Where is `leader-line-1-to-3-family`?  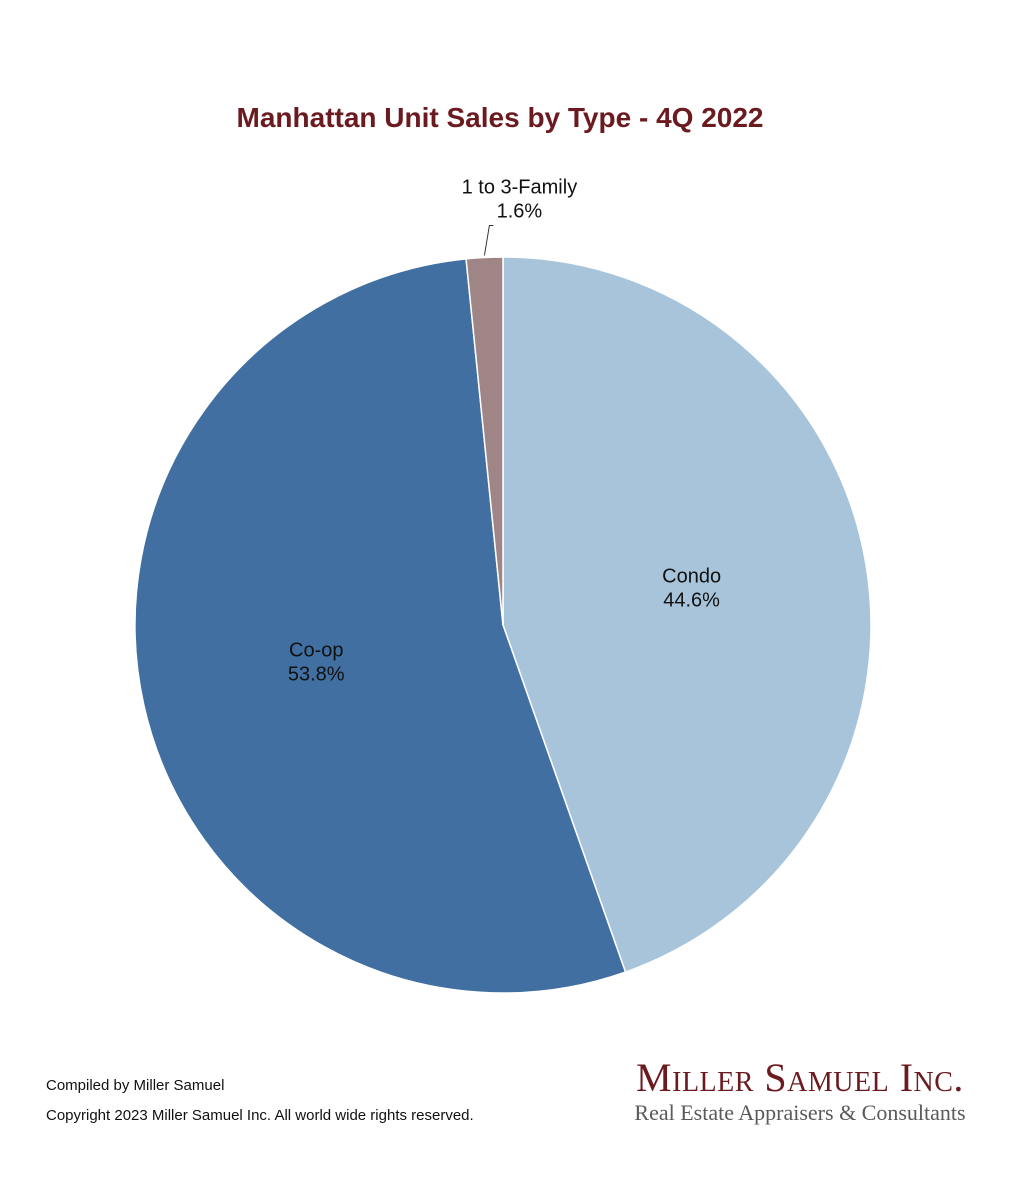 leader-line-1-to-3-family is located at coordinates (488, 240).